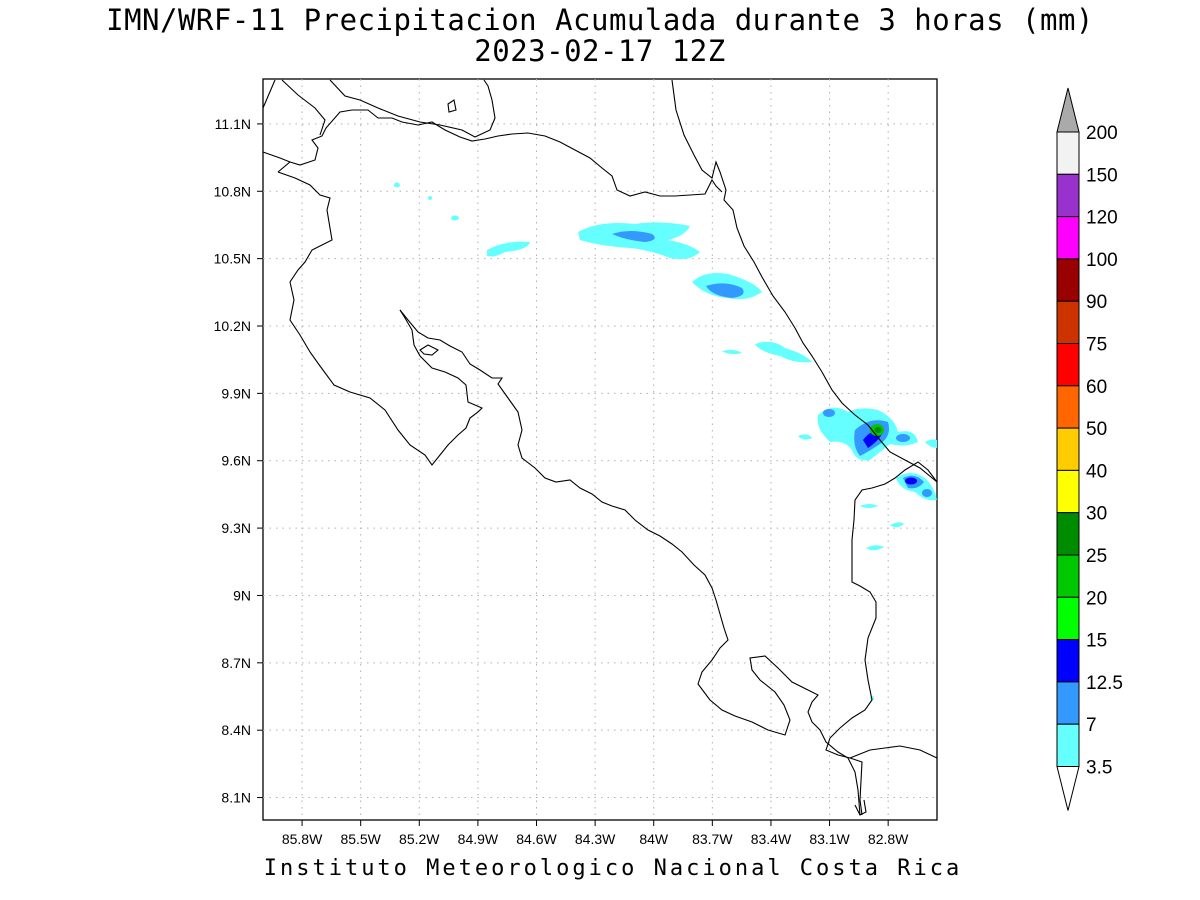 This screenshot has width=1200, height=900. Describe the element at coordinates (1068, 110) in the screenshot. I see `legend-triangle-max` at that location.